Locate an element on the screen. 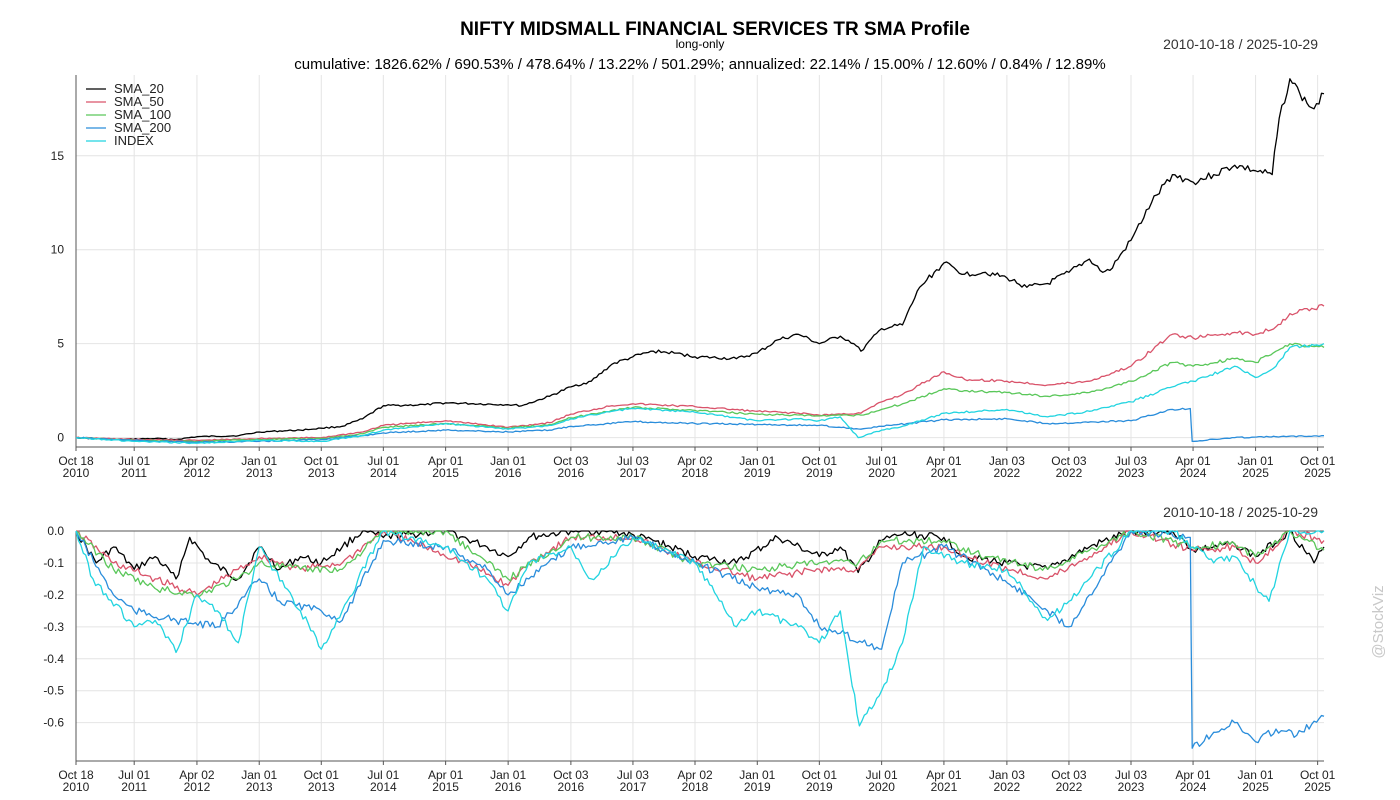 The image size is (1400, 800). top-x-tick-label: Oct 18 is located at coordinates (76, 461).